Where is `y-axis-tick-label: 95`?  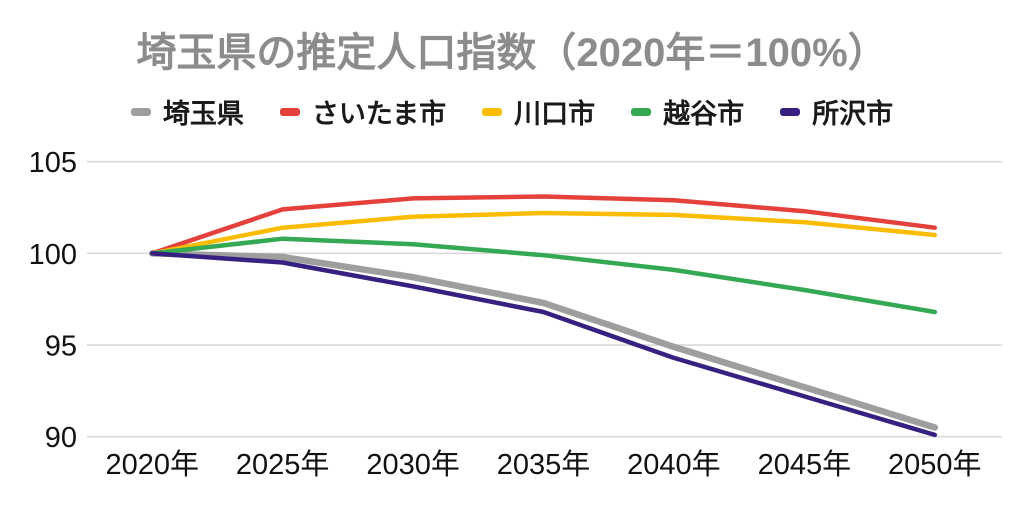 y-axis-tick-label: 95 is located at coordinates (61, 347).